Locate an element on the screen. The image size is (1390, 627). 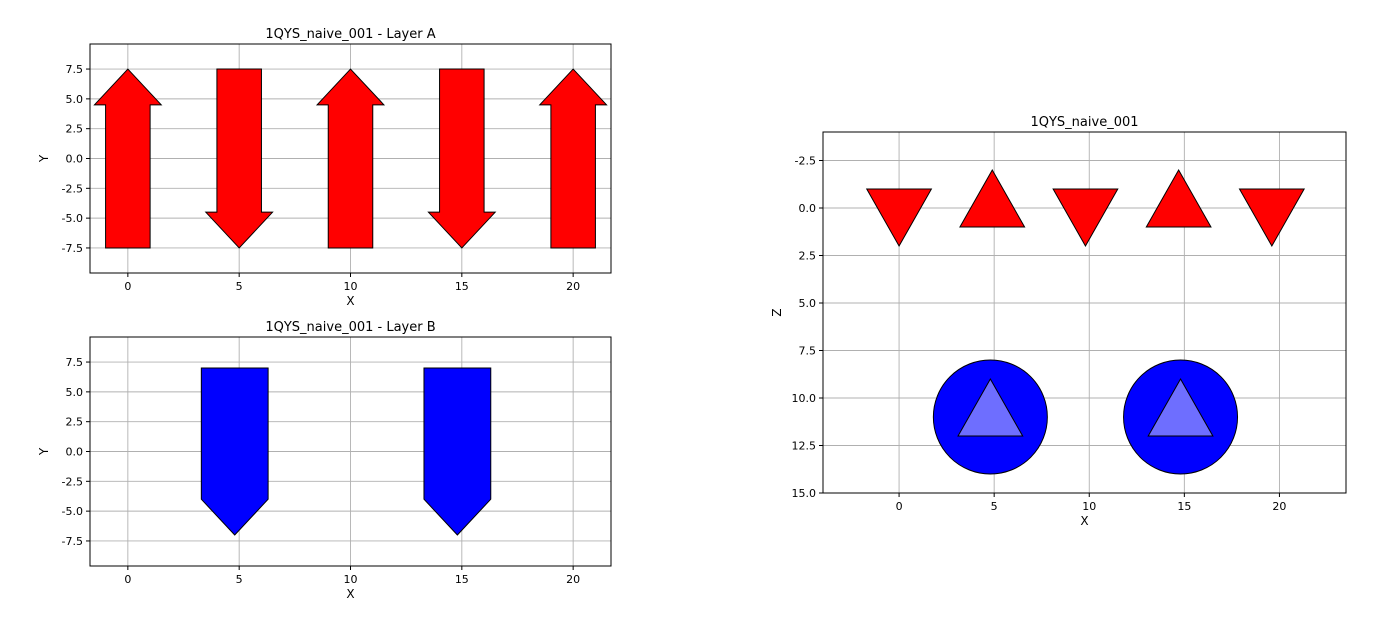
chart-title: 1QYS_naive_001 - Layer B is located at coordinates (350, 327).